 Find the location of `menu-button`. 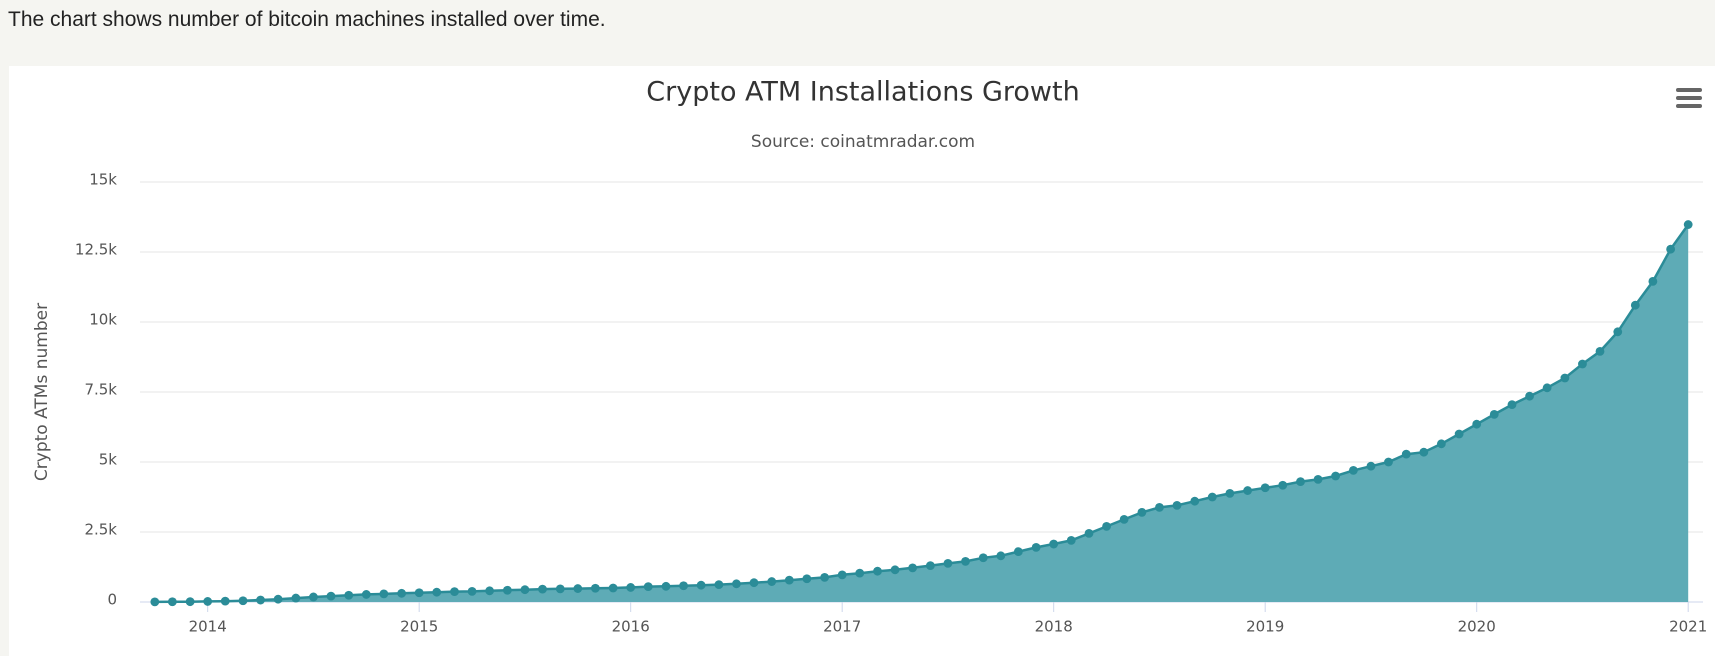

menu-button is located at coordinates (1689, 98).